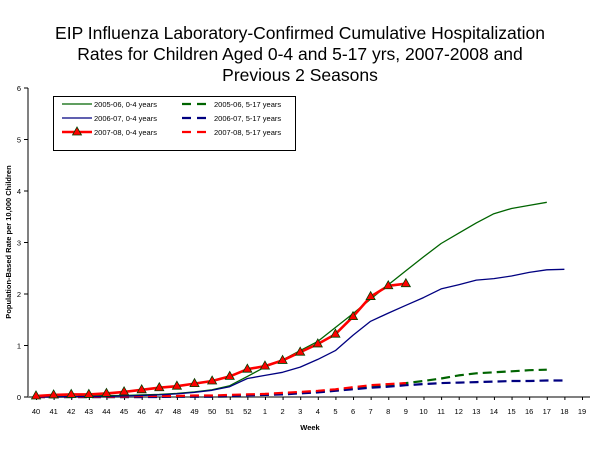 The width and height of the screenshot is (600, 450). What do you see at coordinates (177, 411) in the screenshot?
I see `x-tick-label: 48` at bounding box center [177, 411].